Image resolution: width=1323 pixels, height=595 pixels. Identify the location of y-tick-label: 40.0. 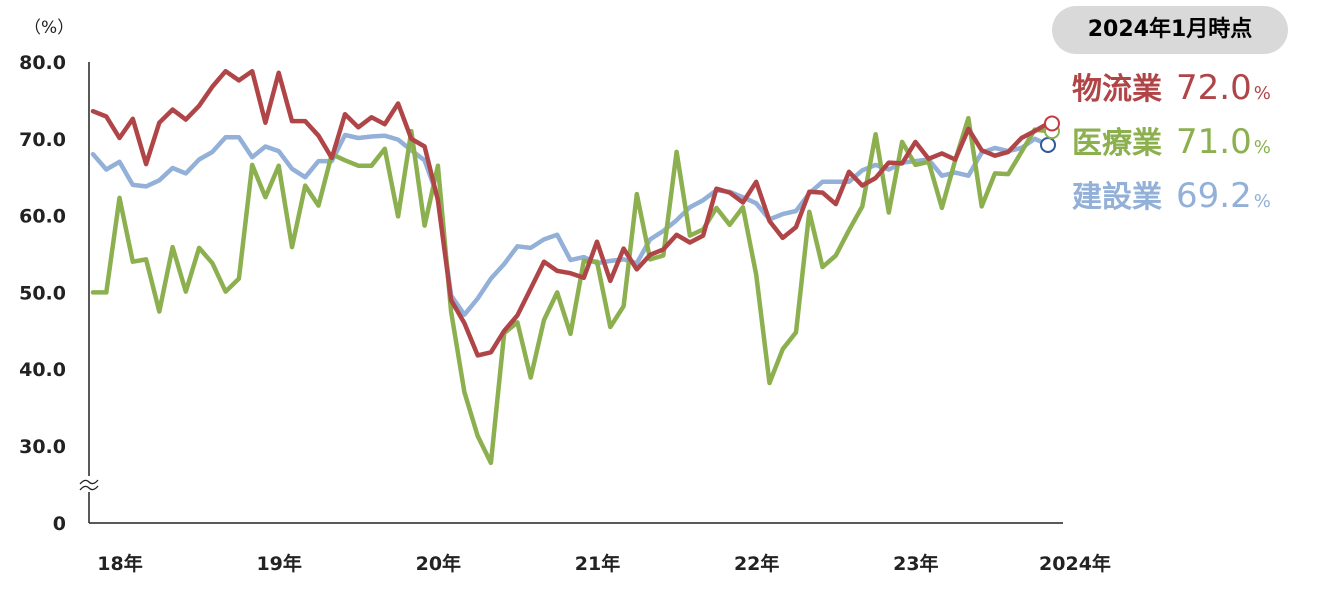
(42, 370).